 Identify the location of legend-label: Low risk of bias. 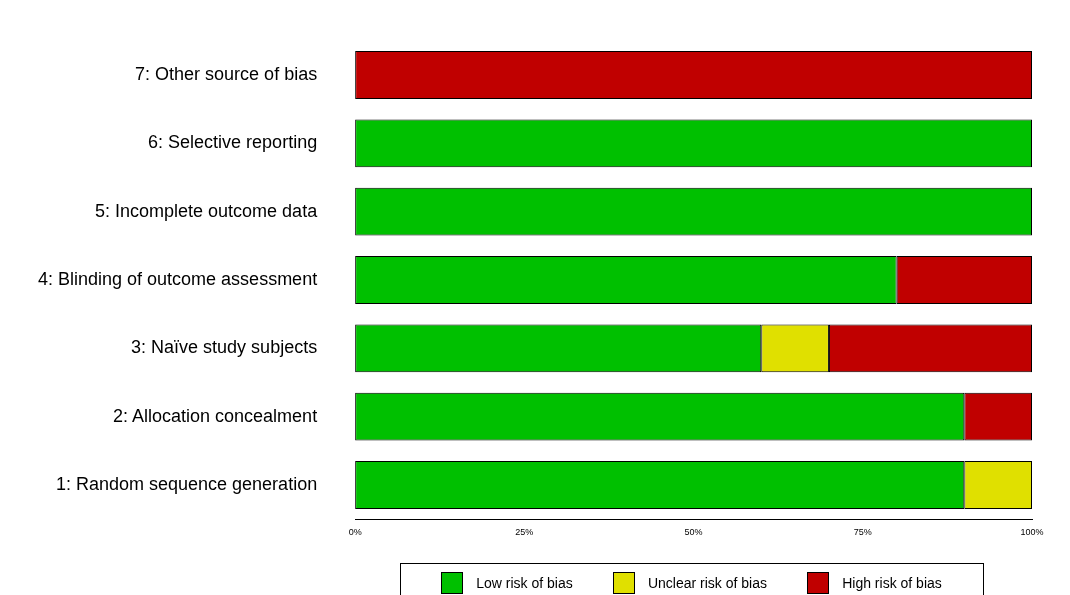
(524, 583).